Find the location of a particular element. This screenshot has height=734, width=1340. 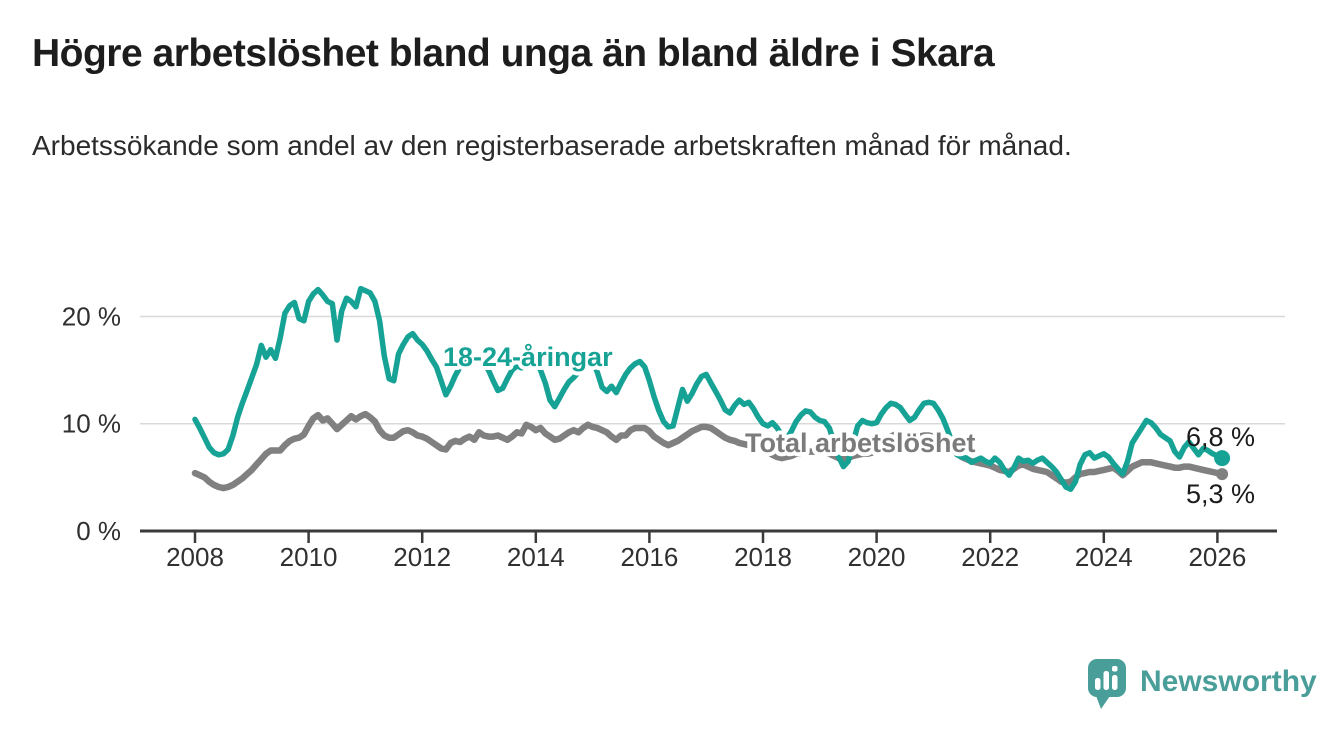

series-line is located at coordinates (708, 451).